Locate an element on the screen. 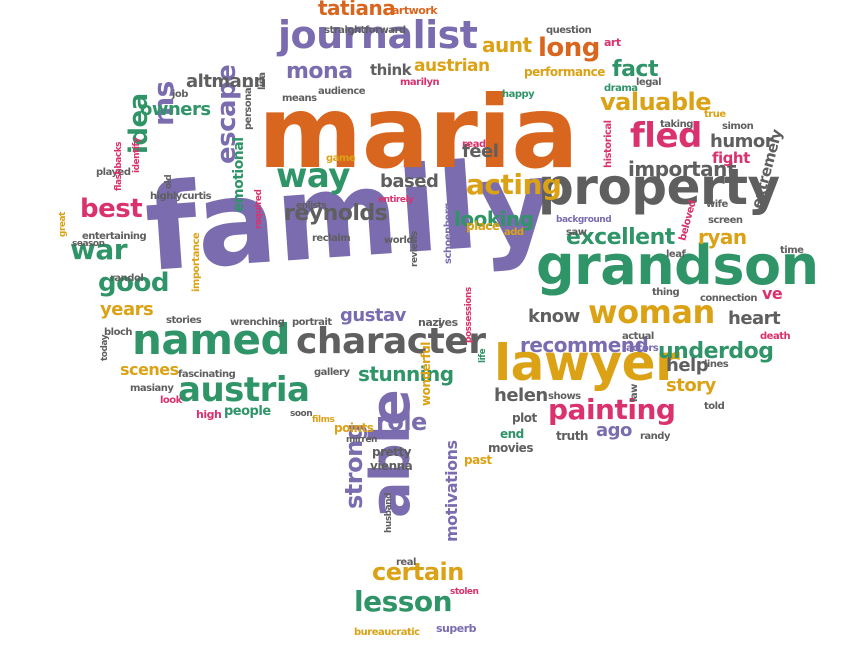 The width and height of the screenshot is (864, 648). word-soon: soon is located at coordinates (301, 414).